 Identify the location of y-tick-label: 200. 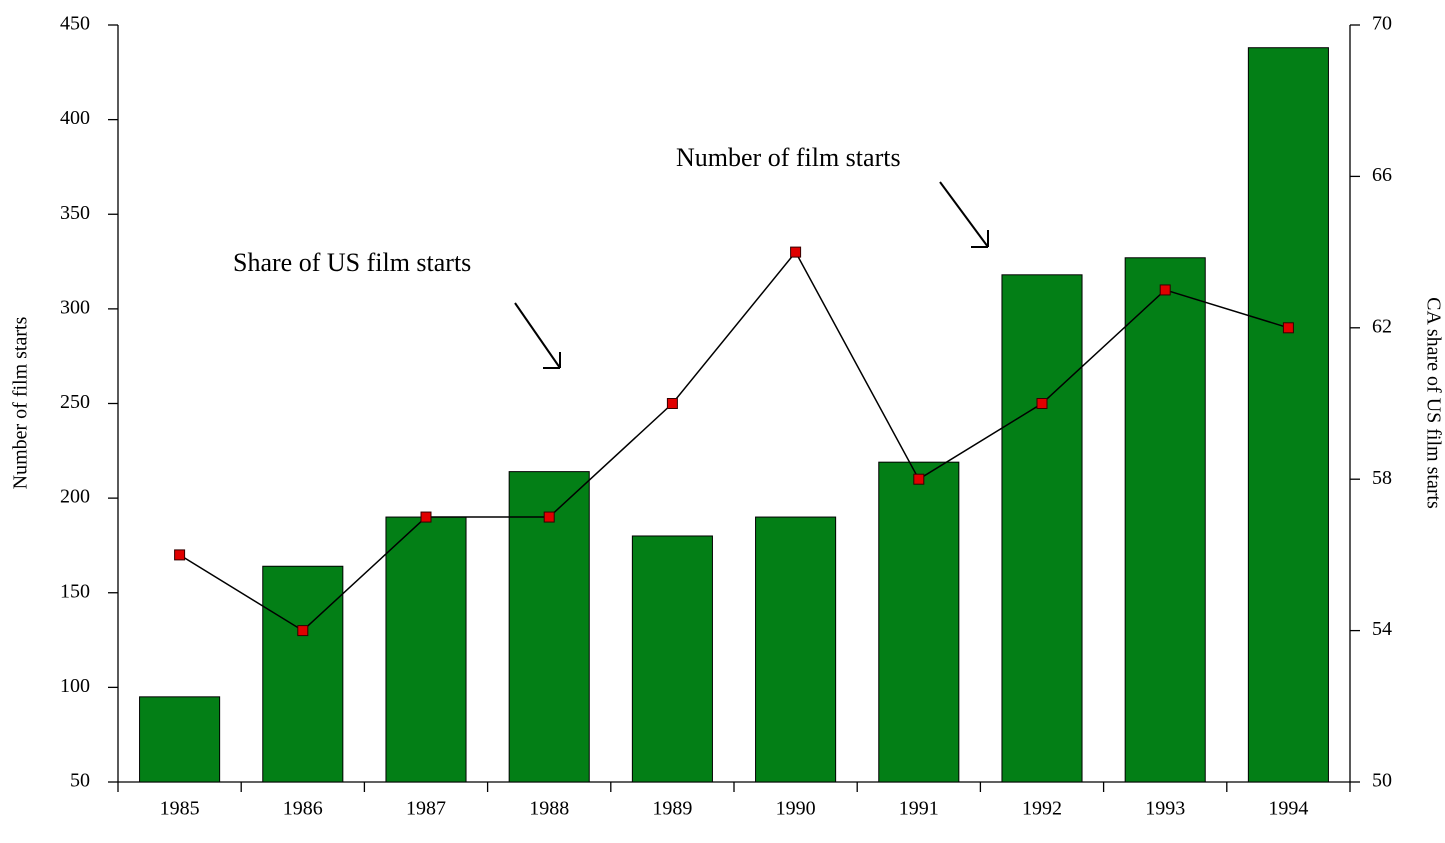
(75, 497).